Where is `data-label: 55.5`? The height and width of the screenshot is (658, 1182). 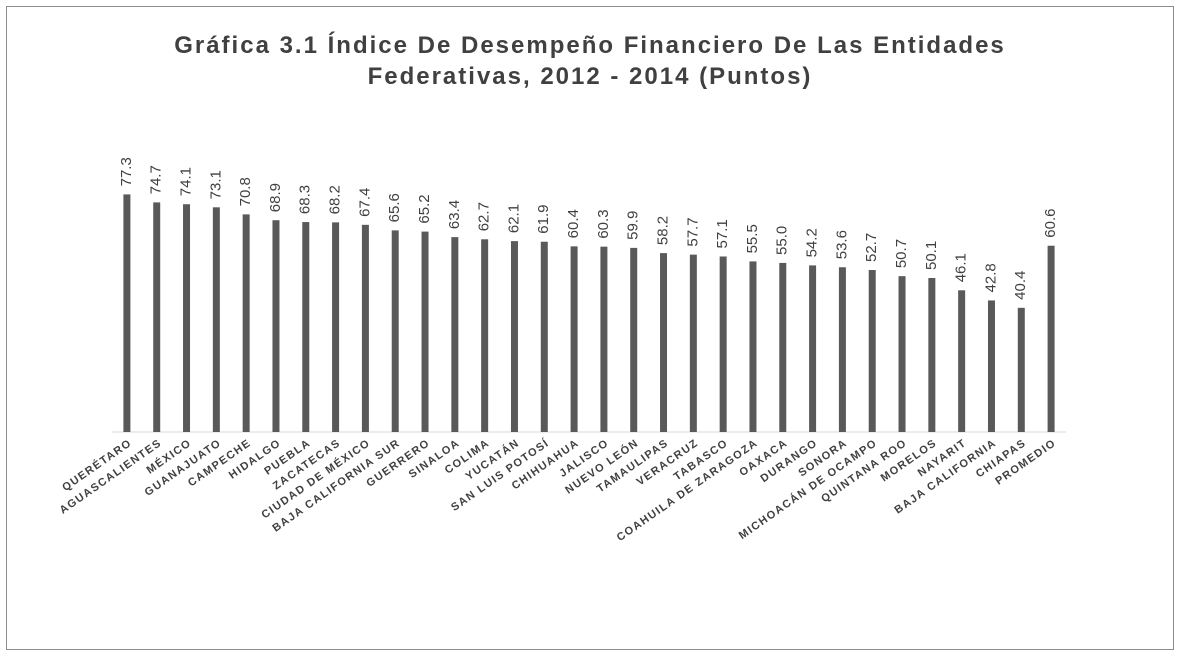
data-label: 55.5 is located at coordinates (752, 238).